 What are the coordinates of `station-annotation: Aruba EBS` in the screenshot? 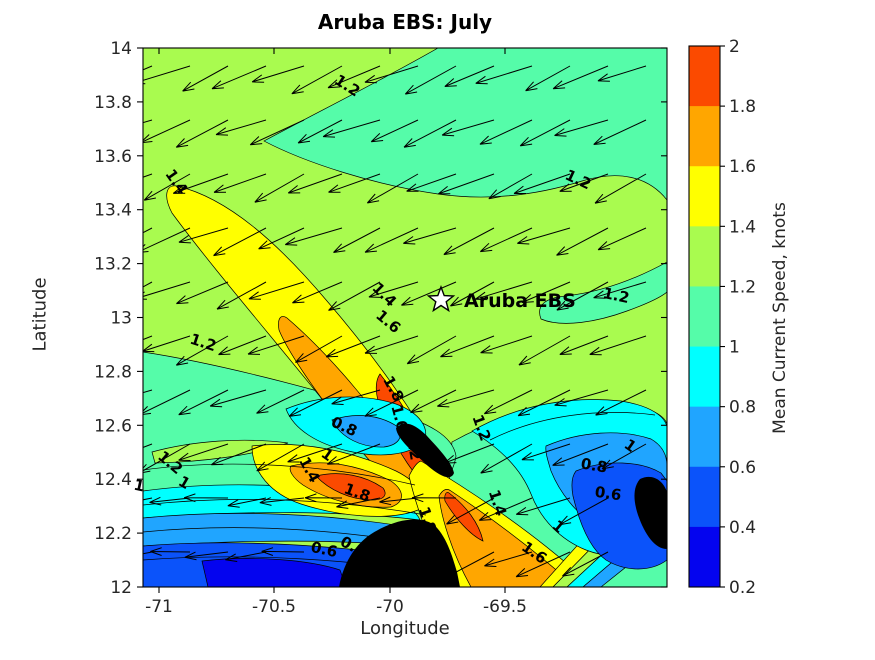 It's located at (501, 298).